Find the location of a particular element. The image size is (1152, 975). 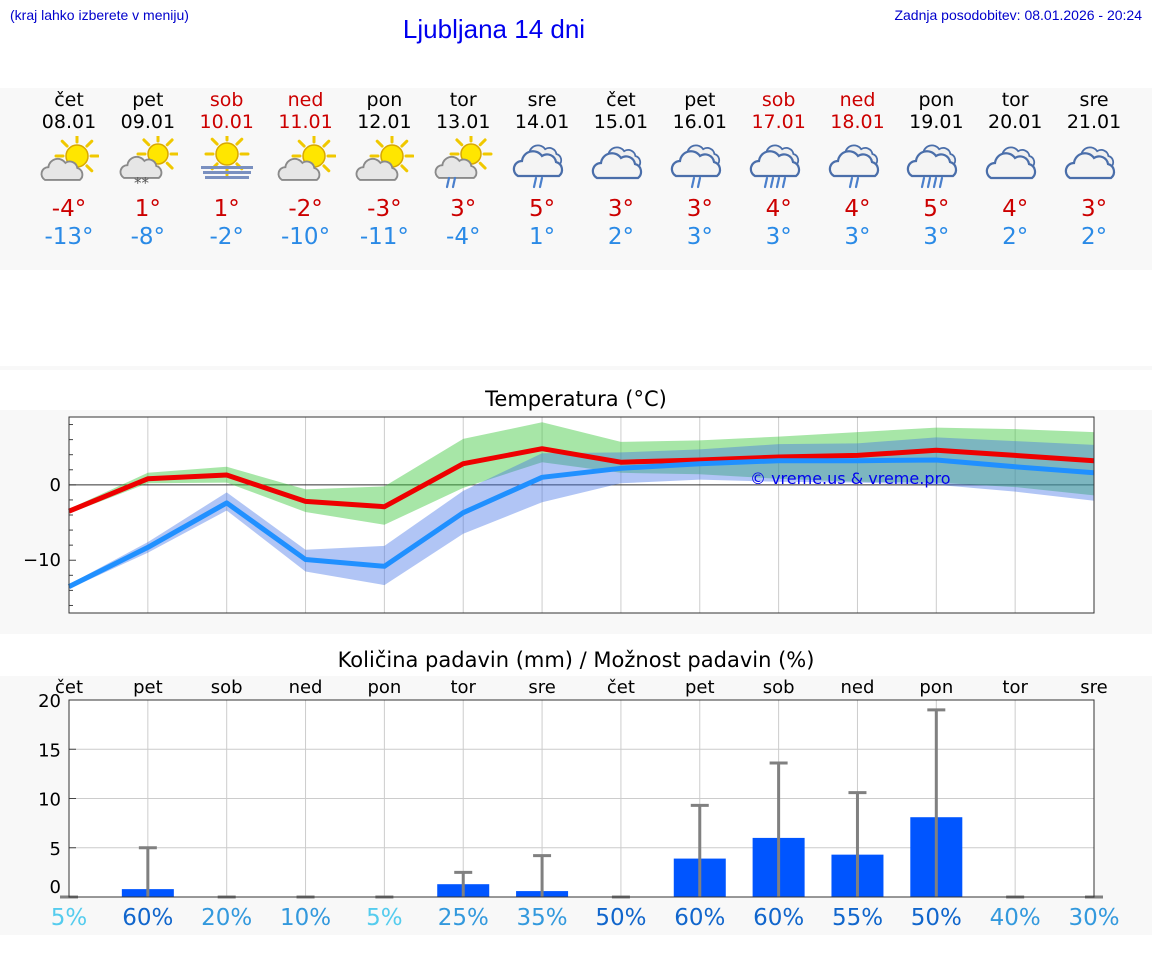

cloud-icon is located at coordinates (1090, 163).